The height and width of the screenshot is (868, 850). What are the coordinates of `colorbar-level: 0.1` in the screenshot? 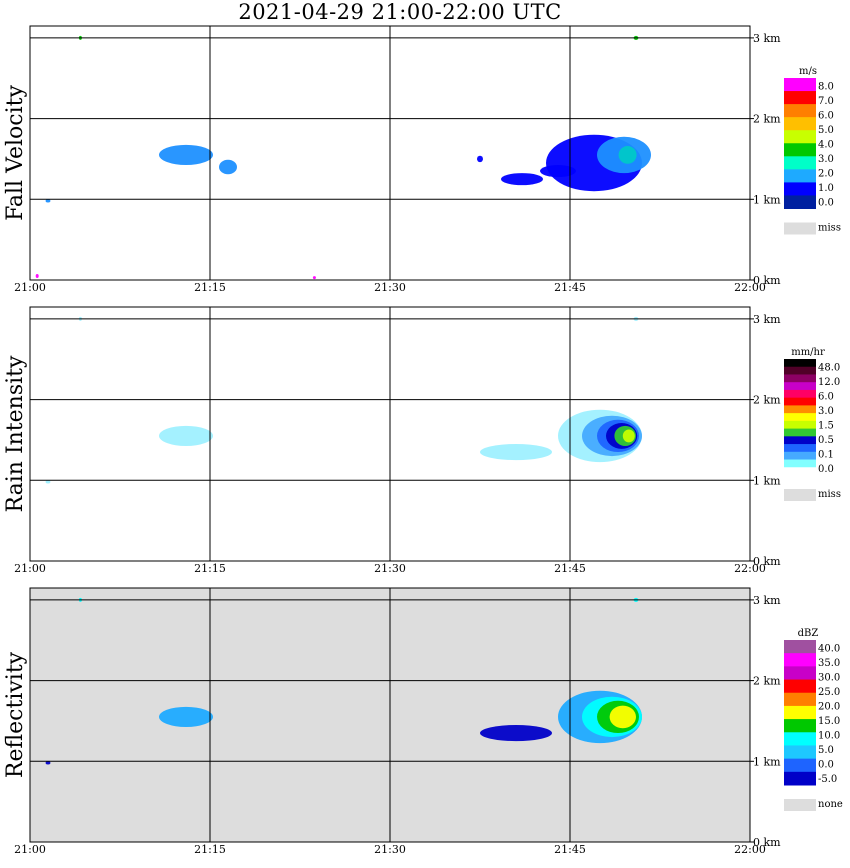 It's located at (826, 455).